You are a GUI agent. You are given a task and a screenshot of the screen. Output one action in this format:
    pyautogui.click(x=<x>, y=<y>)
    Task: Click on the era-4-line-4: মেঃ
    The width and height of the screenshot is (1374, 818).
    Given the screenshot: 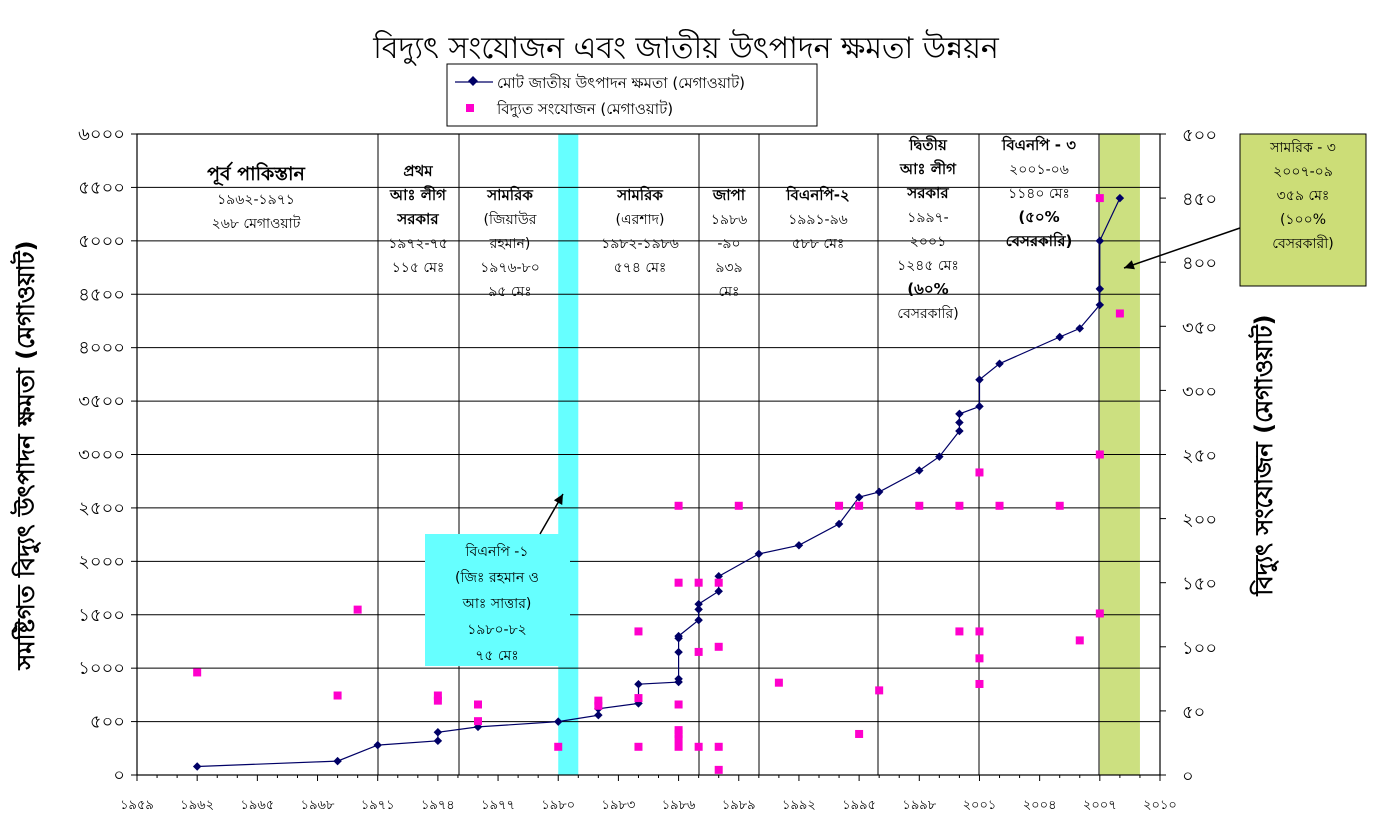 What is the action you would take?
    pyautogui.click(x=729, y=292)
    